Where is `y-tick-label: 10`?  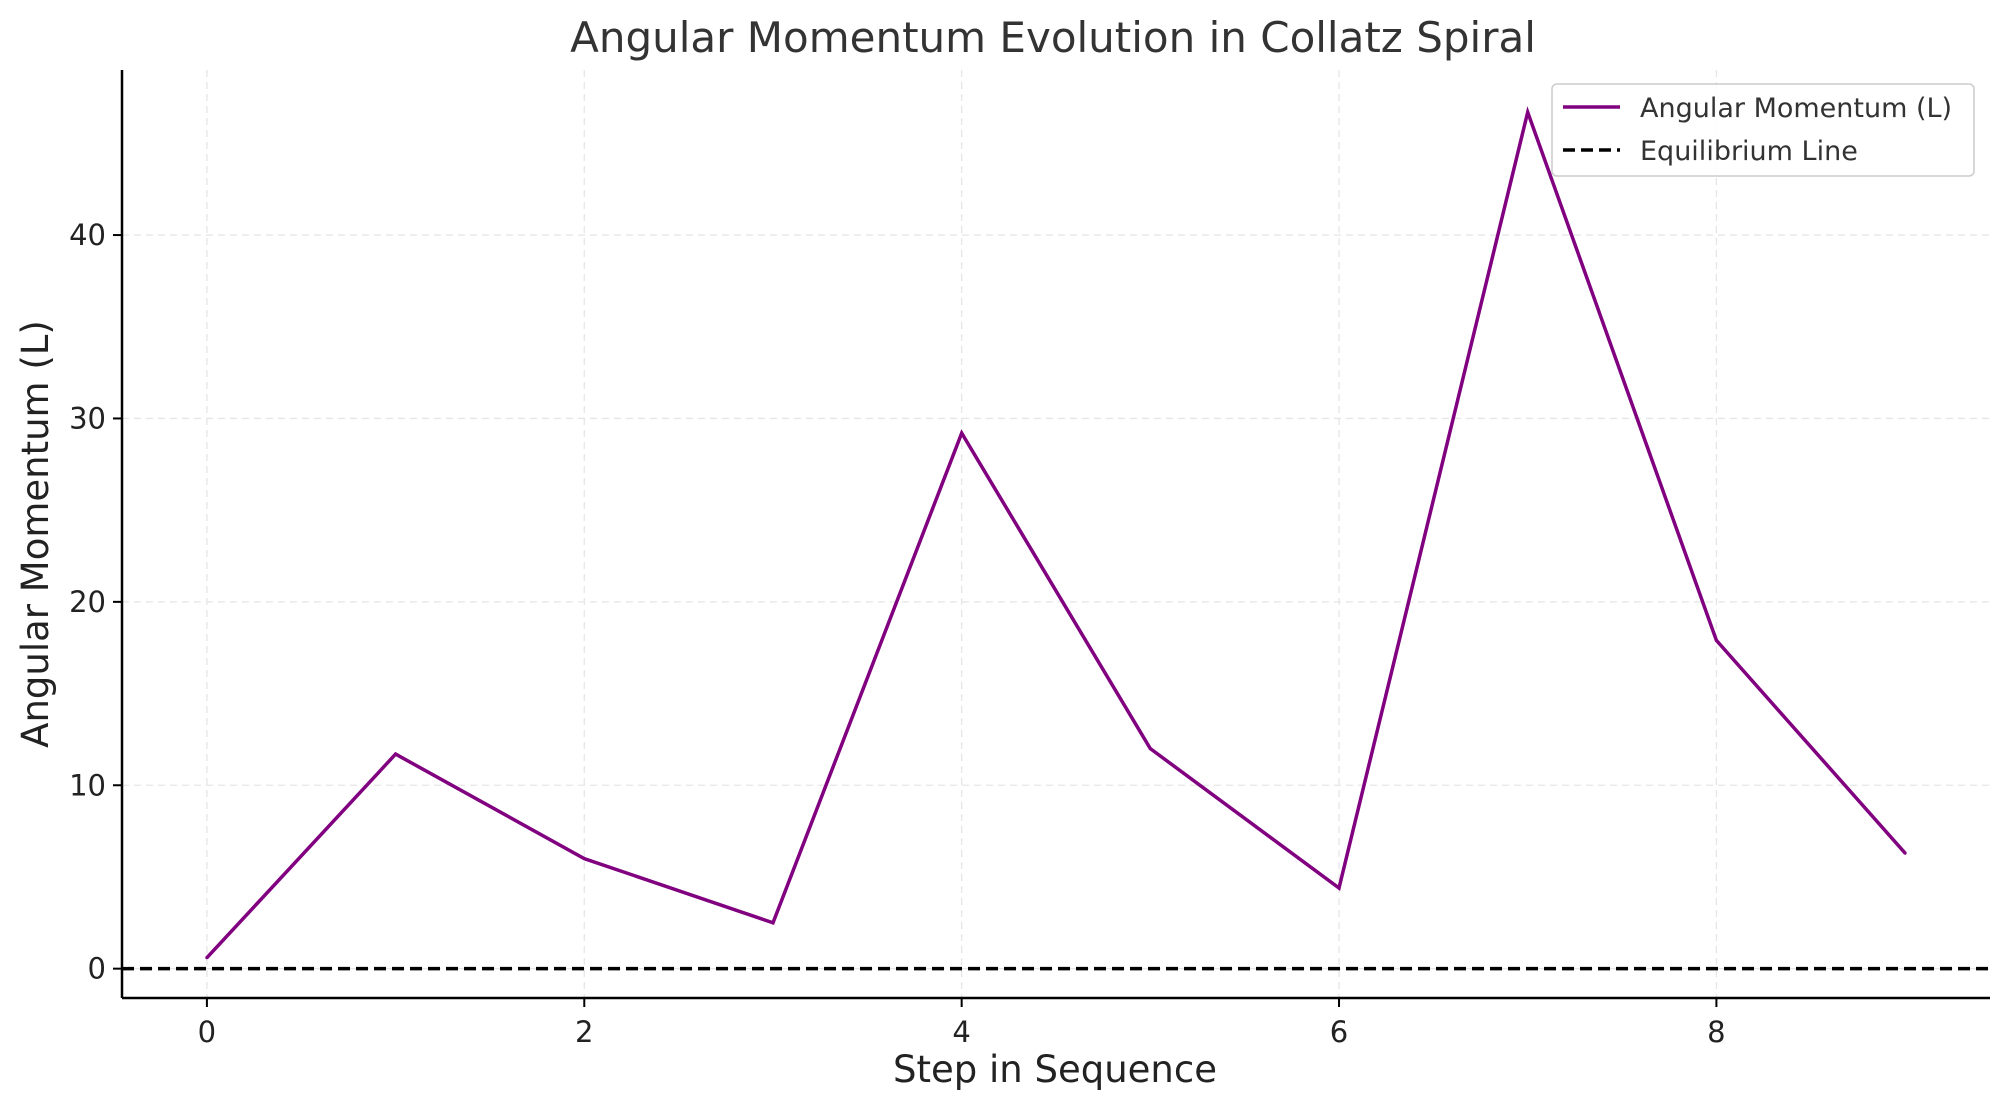 y-tick-label: 10 is located at coordinates (87, 785).